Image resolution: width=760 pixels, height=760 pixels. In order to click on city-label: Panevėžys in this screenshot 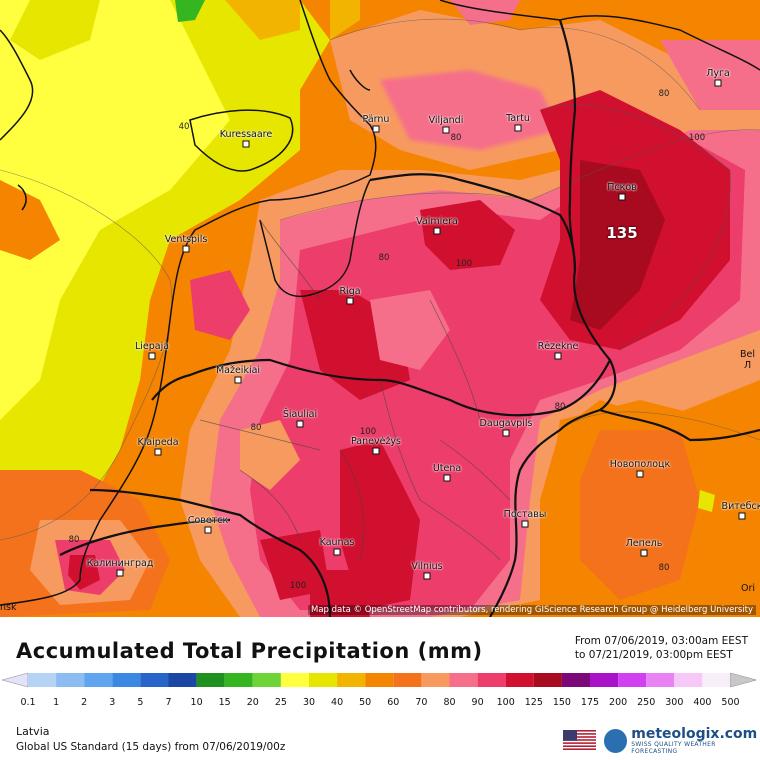, I will do `click(376, 441)`.